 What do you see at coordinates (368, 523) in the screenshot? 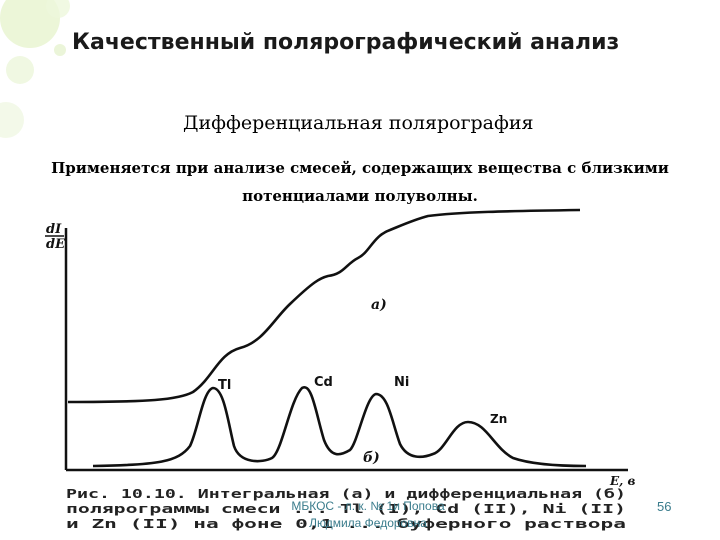
I see `footer-line-2: Людмила Федоровна` at bounding box center [368, 523].